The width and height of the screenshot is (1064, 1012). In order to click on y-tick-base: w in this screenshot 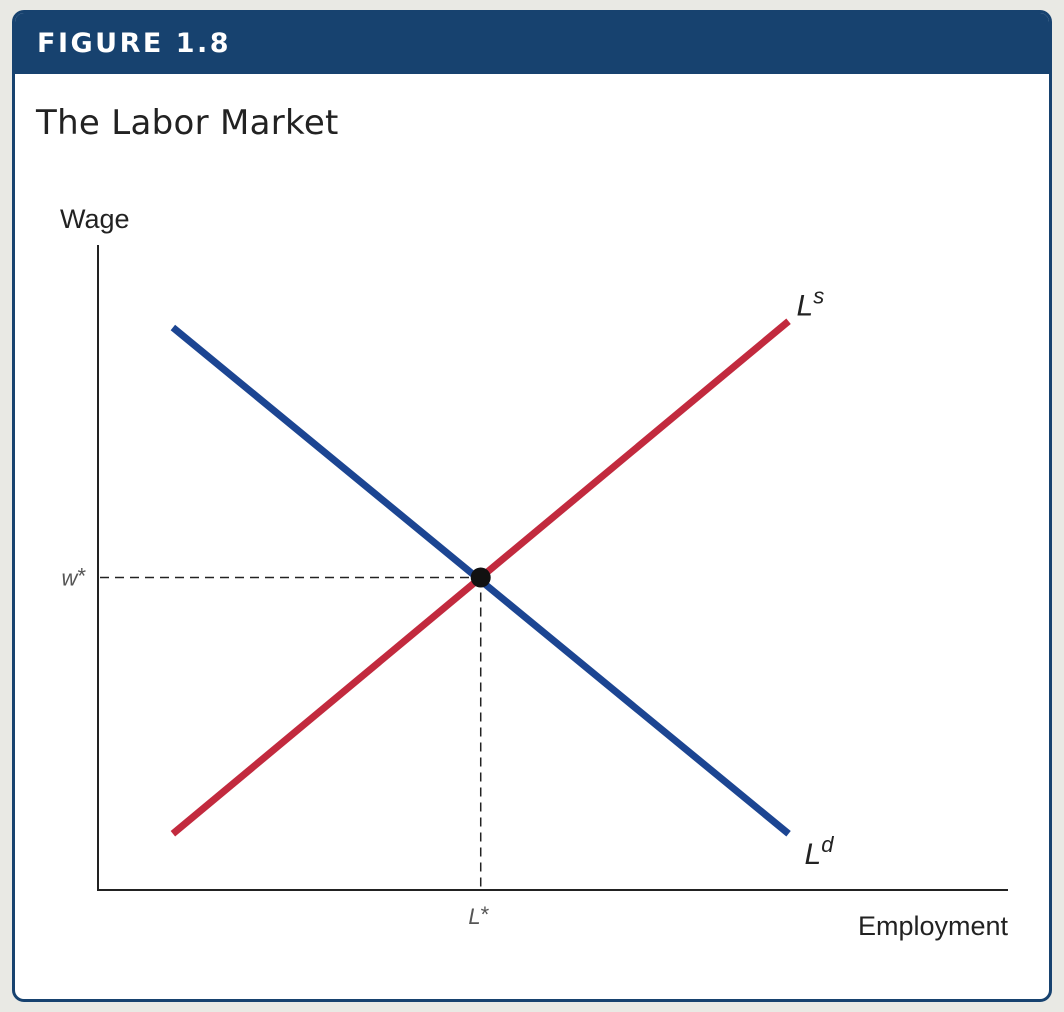, I will do `click(71, 578)`.